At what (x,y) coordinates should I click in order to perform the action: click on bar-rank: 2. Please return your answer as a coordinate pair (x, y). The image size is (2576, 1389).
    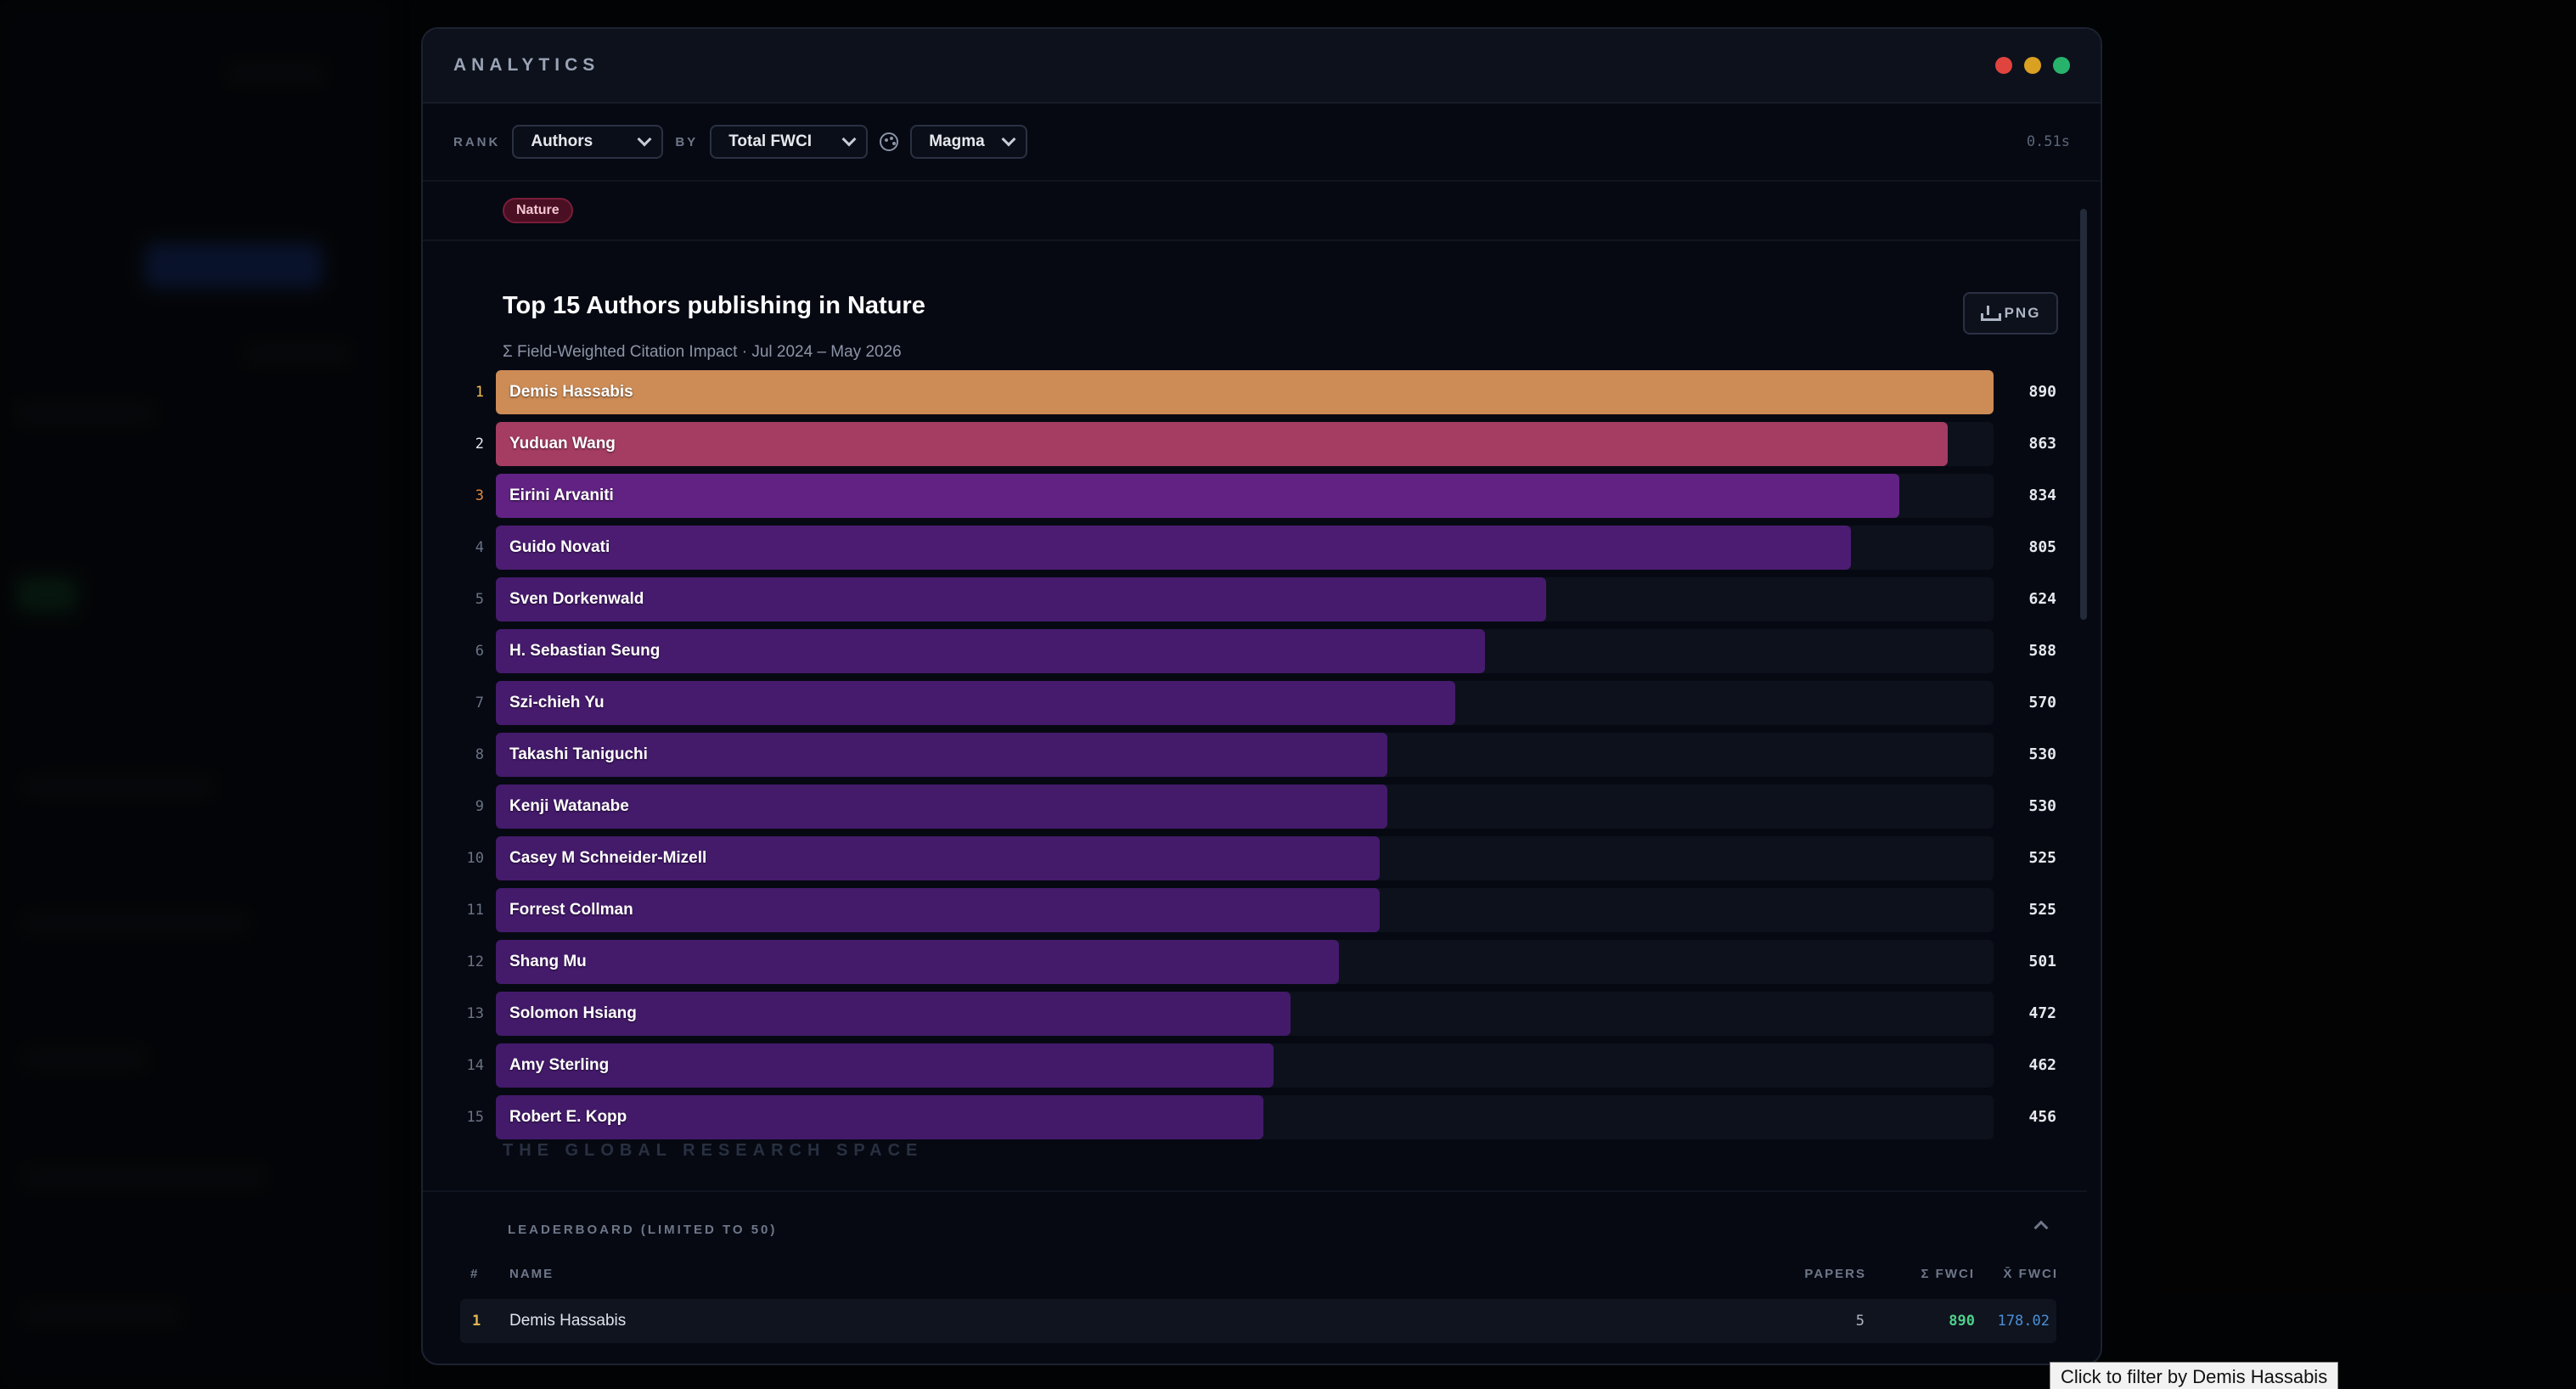
    Looking at the image, I should click on (479, 444).